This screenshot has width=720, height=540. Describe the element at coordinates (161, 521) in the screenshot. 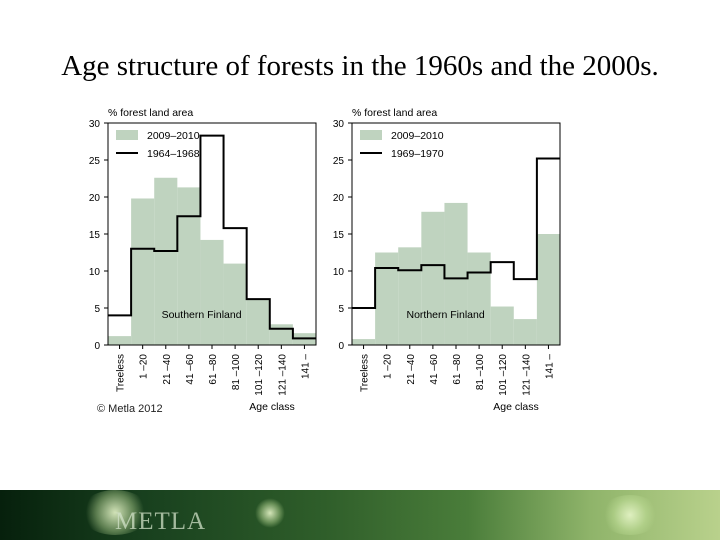

I see `metla-logo: METLA` at that location.